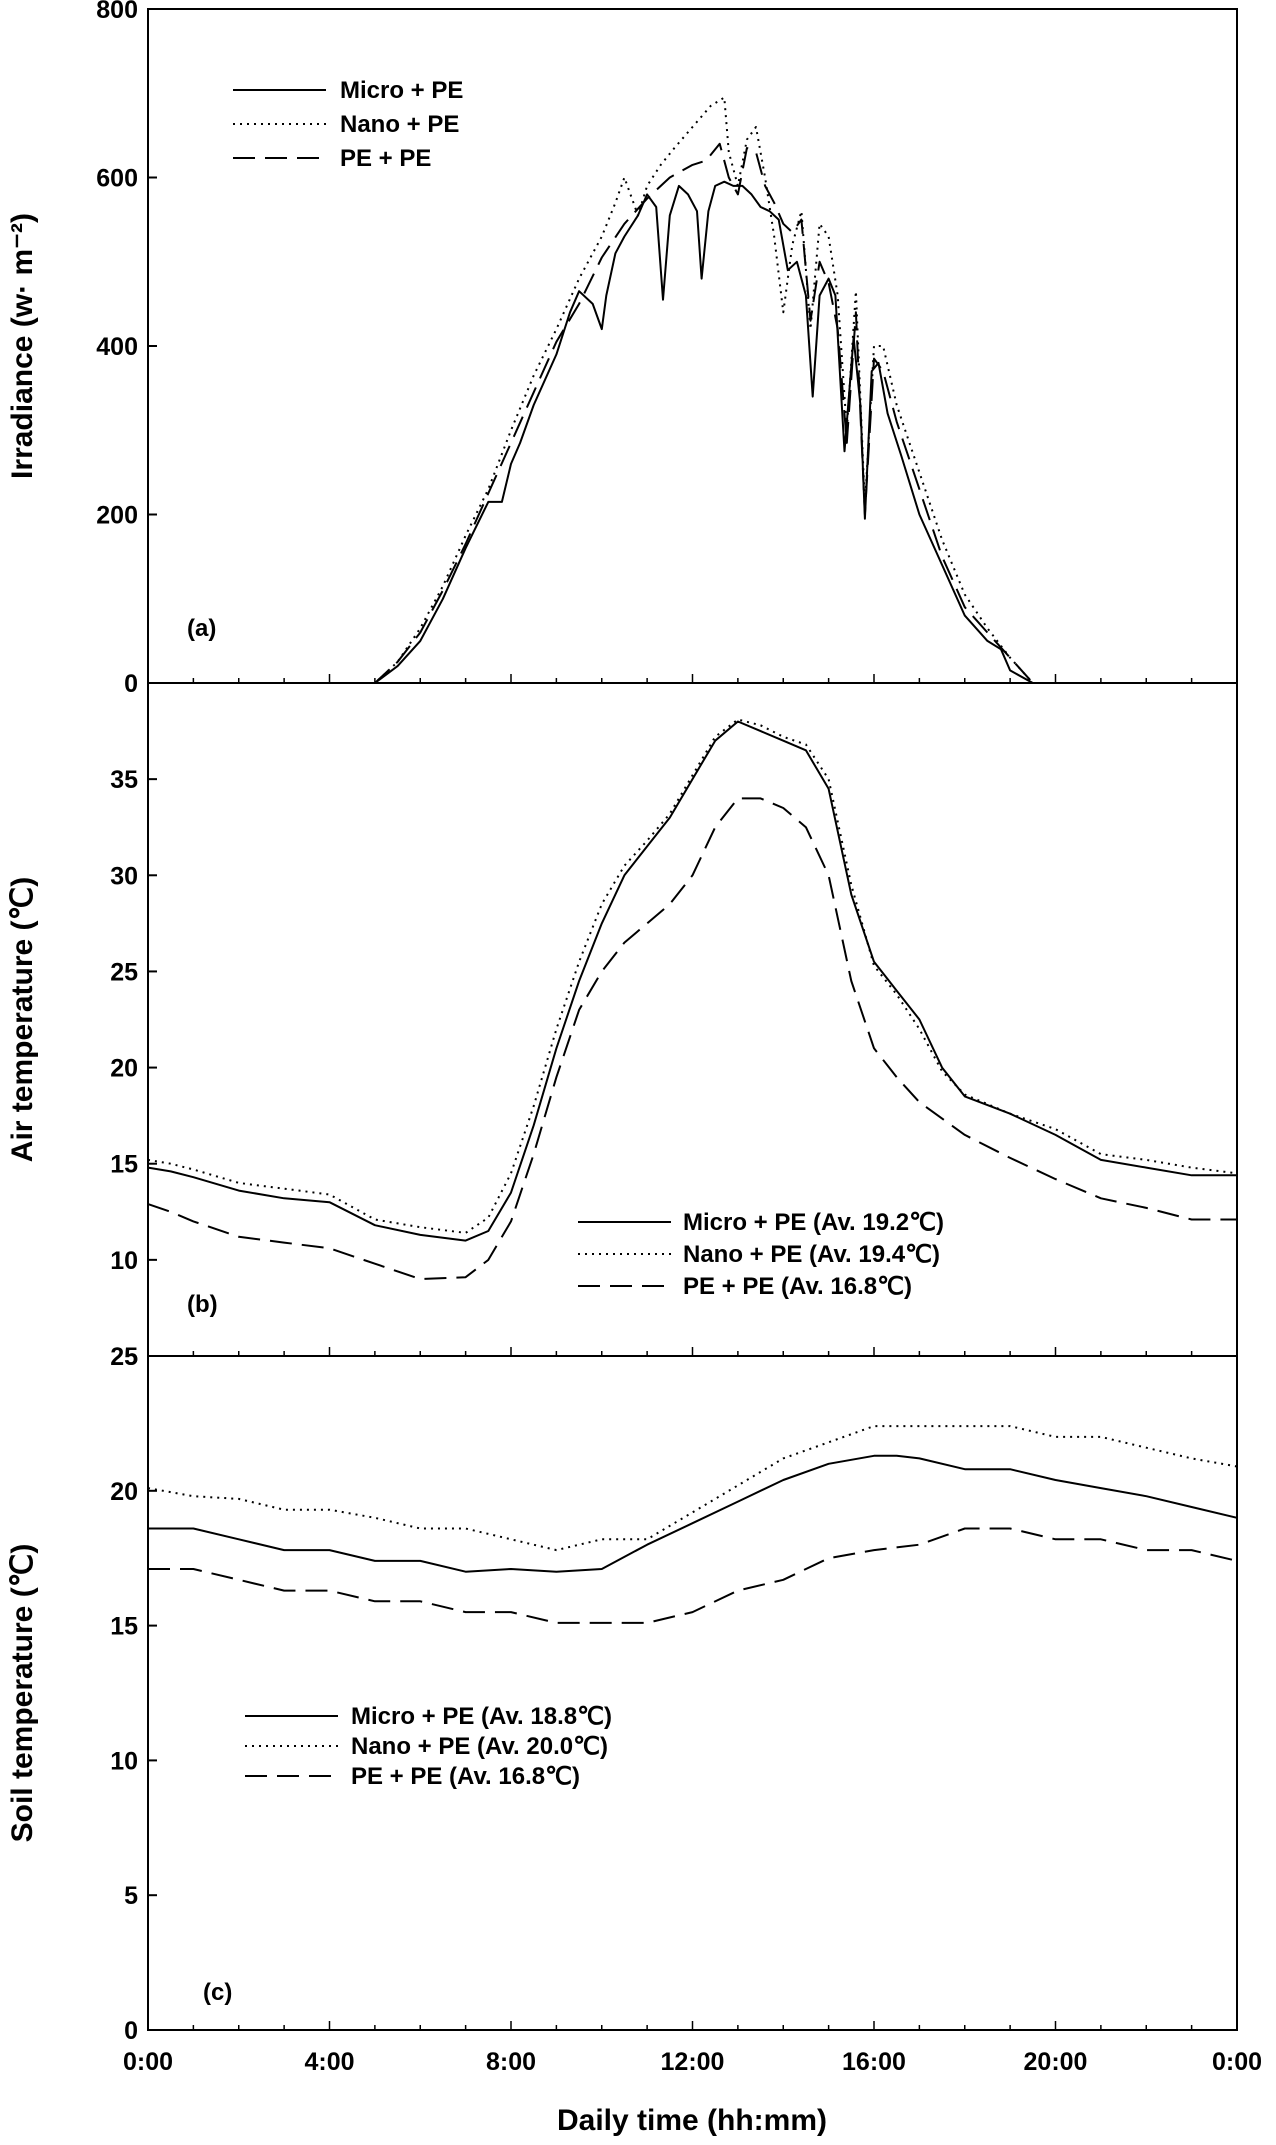 The width and height of the screenshot is (1276, 2145). I want to click on y-tick-label: 800, so click(117, 12).